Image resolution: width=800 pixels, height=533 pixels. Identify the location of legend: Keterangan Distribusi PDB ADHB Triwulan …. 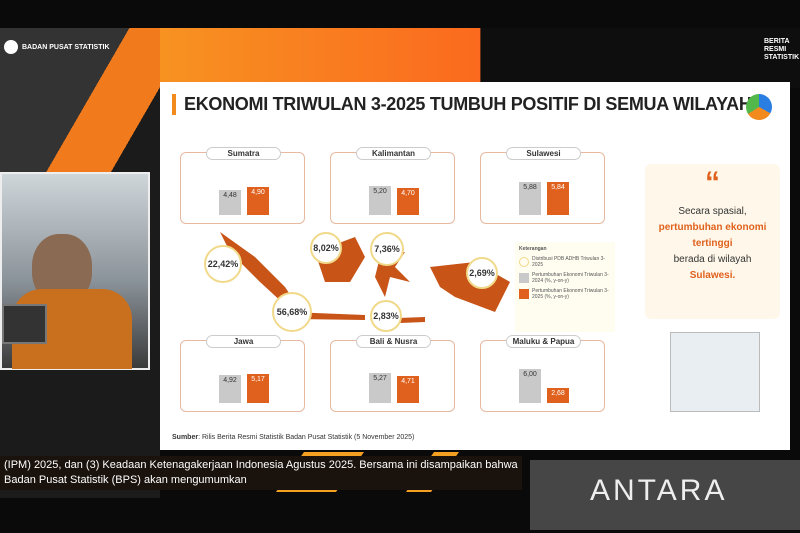
(565, 287).